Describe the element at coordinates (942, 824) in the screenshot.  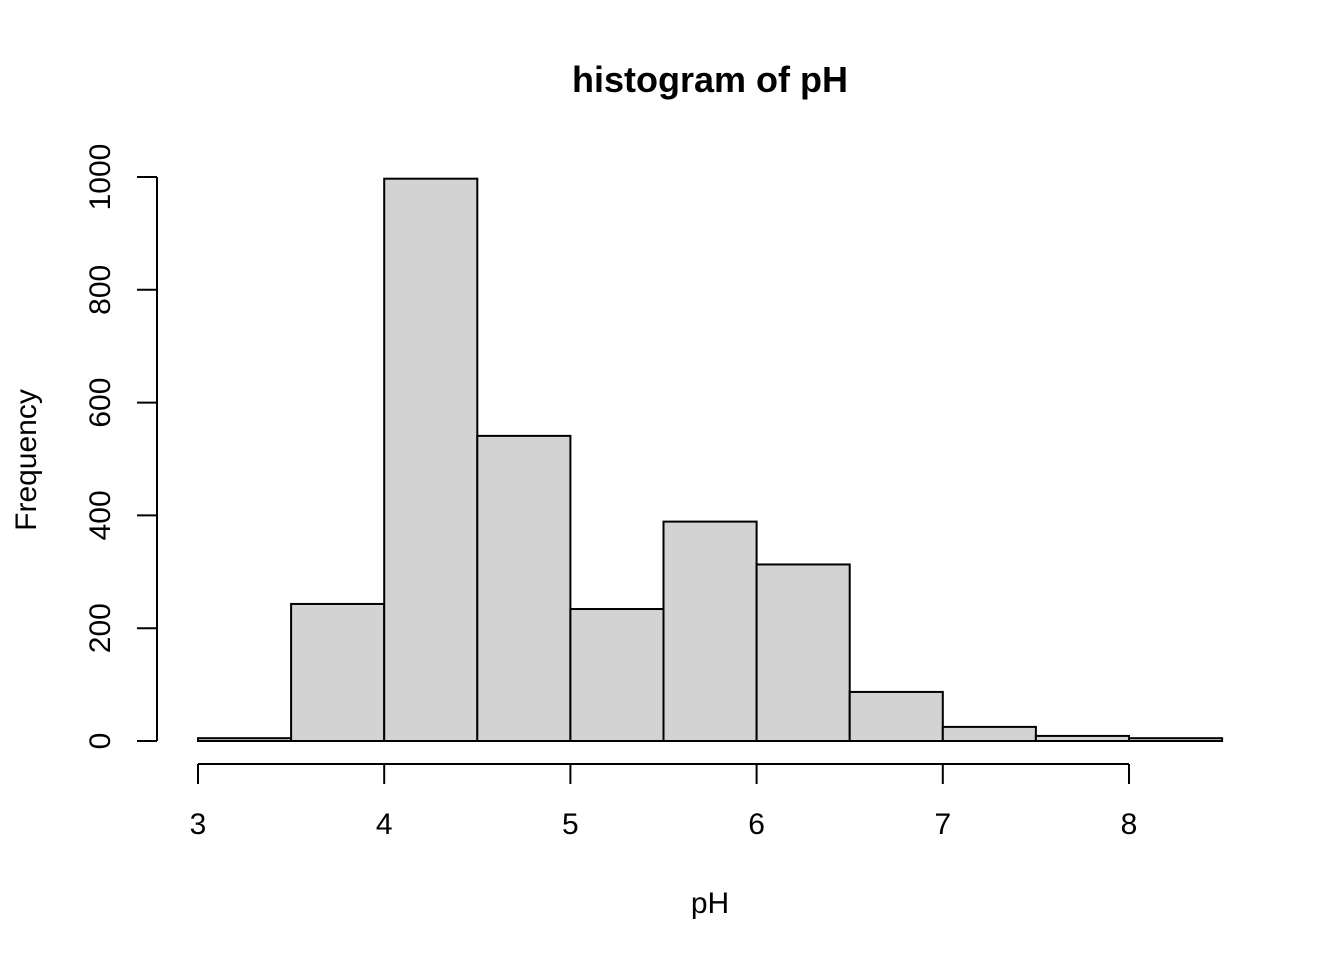
I see `x-tick-label: 7` at that location.